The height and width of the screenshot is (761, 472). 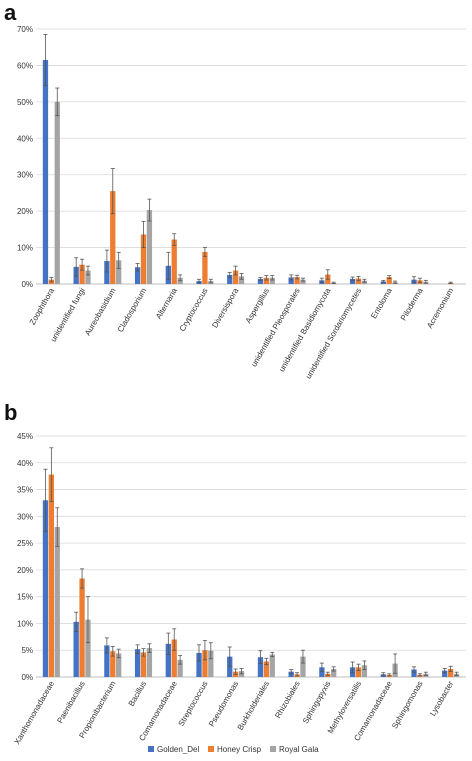 I want to click on x-tick-label: Entoloma, so click(x=381, y=303).